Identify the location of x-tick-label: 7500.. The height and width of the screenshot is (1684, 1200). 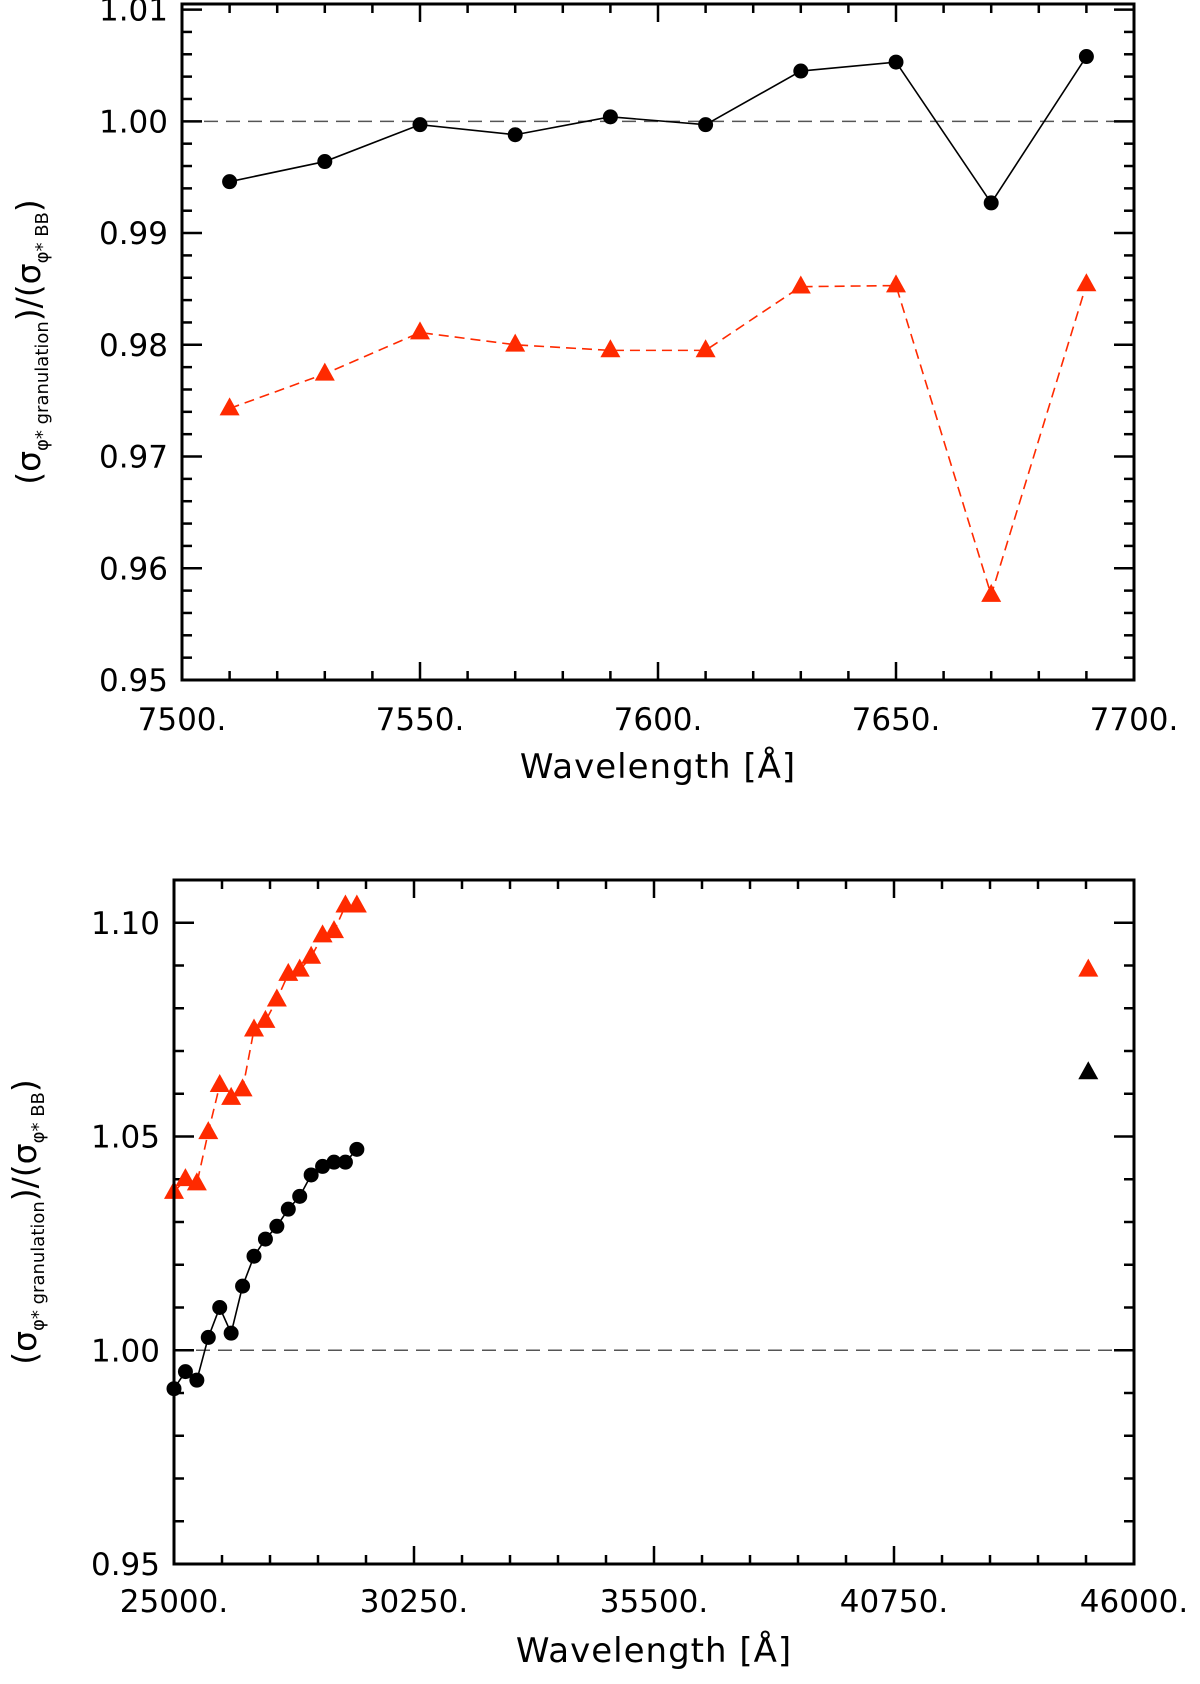
(182, 720).